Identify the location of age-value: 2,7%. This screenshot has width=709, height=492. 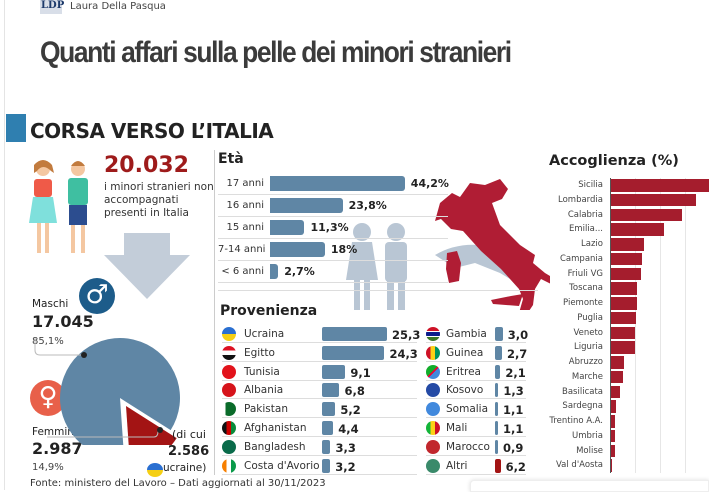
(299, 271).